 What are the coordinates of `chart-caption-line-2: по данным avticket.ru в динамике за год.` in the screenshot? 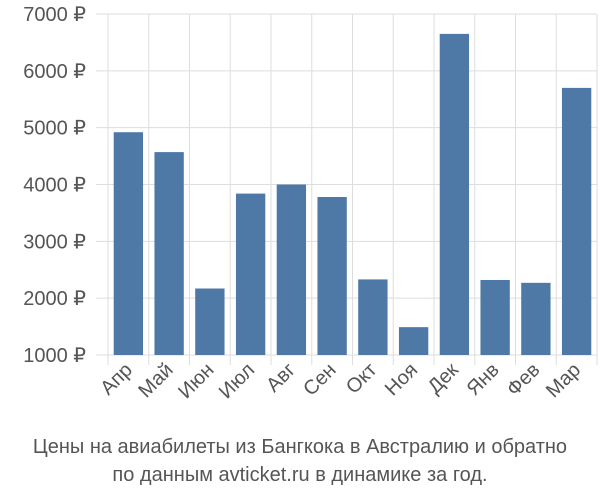 It's located at (300, 475).